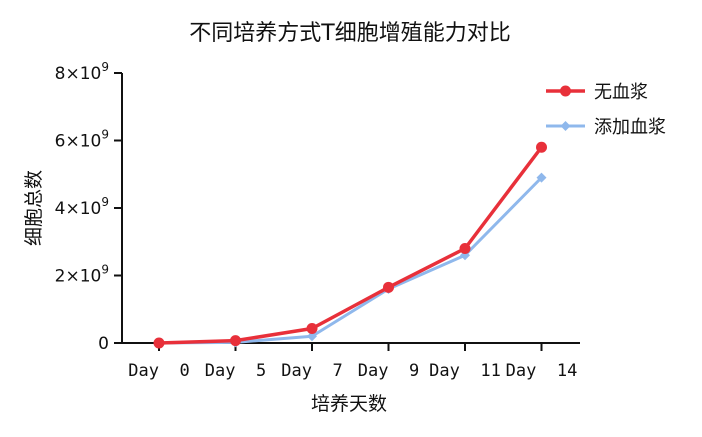  What do you see at coordinates (349, 33) in the screenshot?
I see `chart-title: 不同培养方式T细胞增殖能力对比` at bounding box center [349, 33].